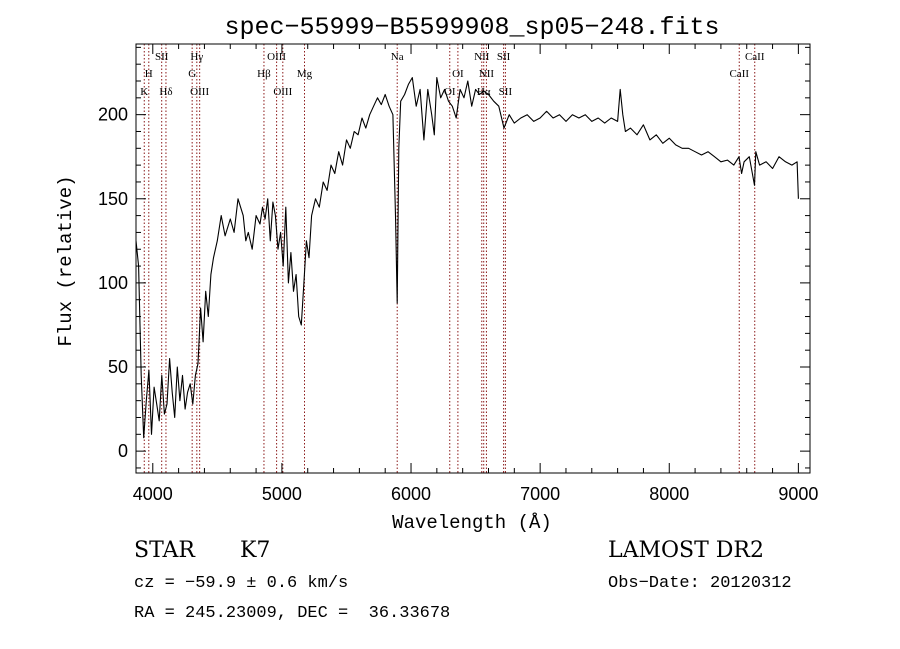 The image size is (900, 649). Describe the element at coordinates (149, 74) in the screenshot. I see `line-label: H` at that location.